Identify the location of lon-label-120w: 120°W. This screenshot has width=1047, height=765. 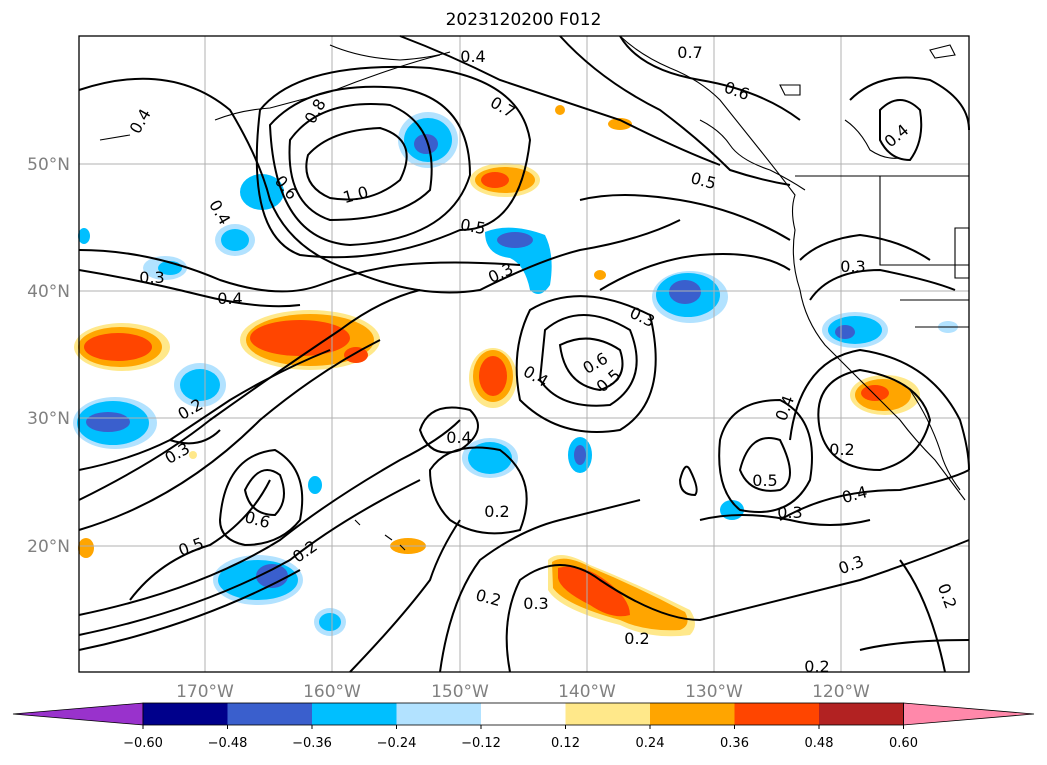
(841, 692).